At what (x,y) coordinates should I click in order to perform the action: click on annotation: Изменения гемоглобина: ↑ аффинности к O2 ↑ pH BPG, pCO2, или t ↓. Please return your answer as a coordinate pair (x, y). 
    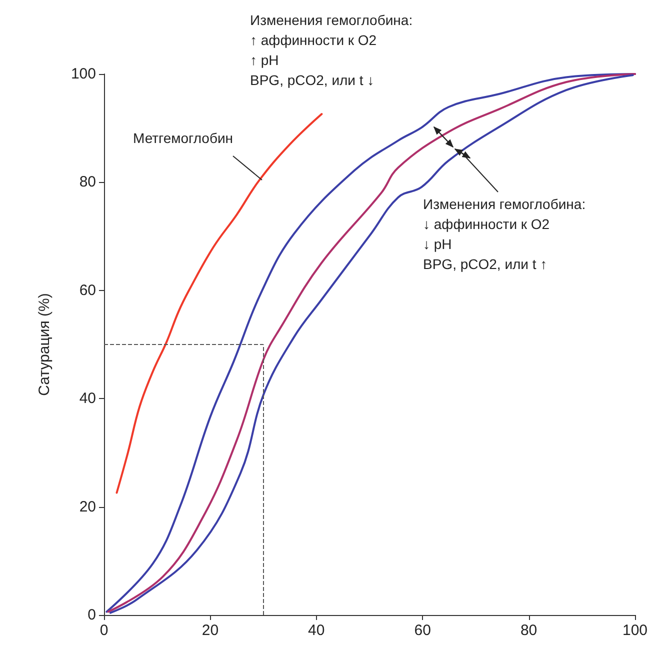
    Looking at the image, I should click on (331, 50).